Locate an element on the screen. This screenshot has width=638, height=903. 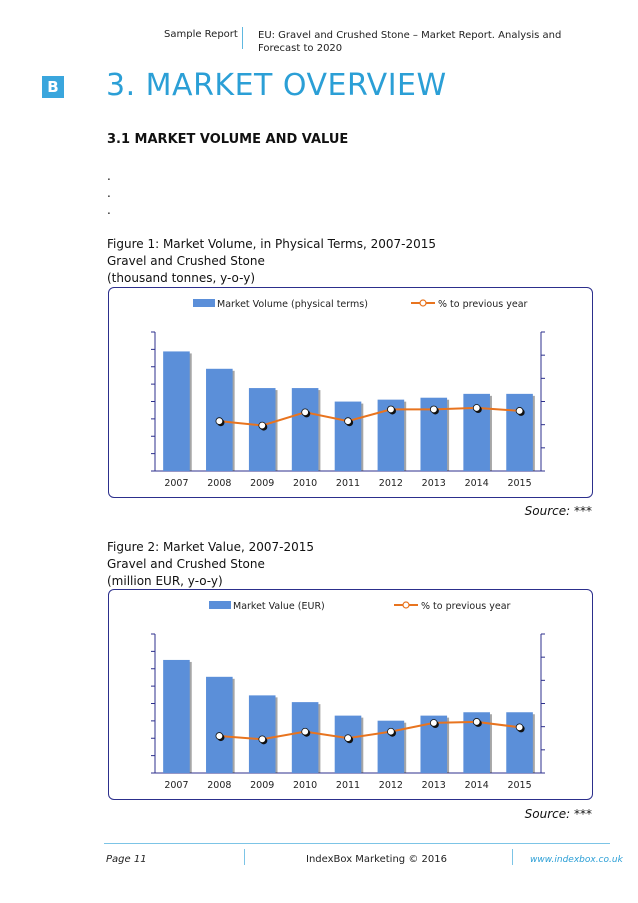
figure2-product: Gravel and Crushed Stone is located at coordinates (186, 564).